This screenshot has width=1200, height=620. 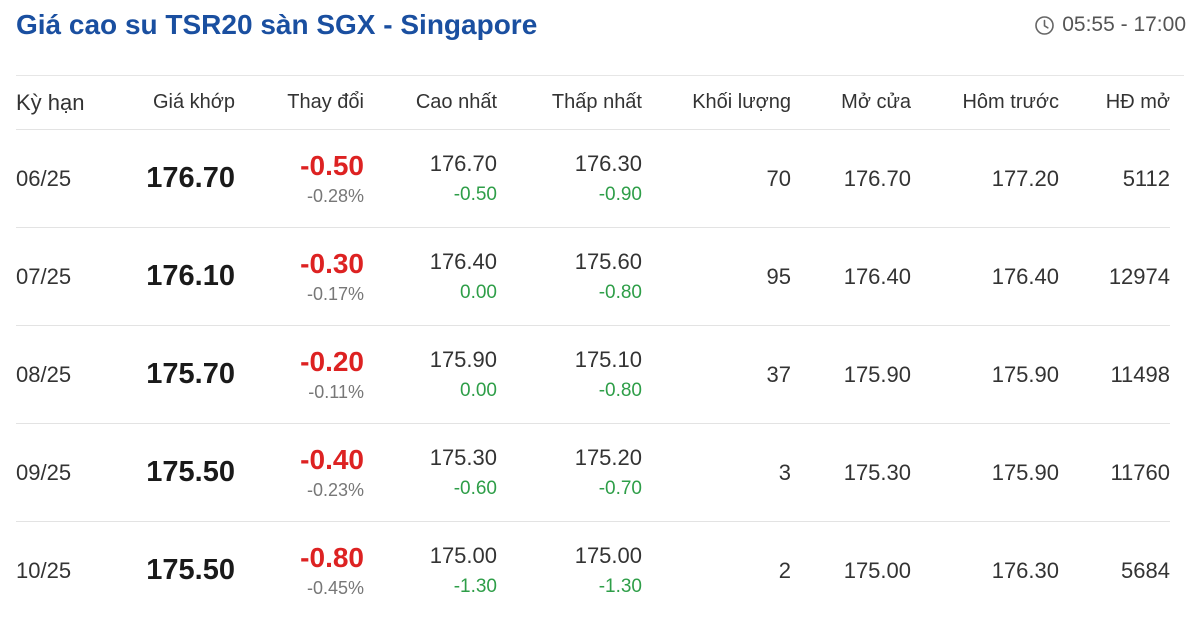 What do you see at coordinates (63, 374) in the screenshot?
I see `term-cell: 08/25` at bounding box center [63, 374].